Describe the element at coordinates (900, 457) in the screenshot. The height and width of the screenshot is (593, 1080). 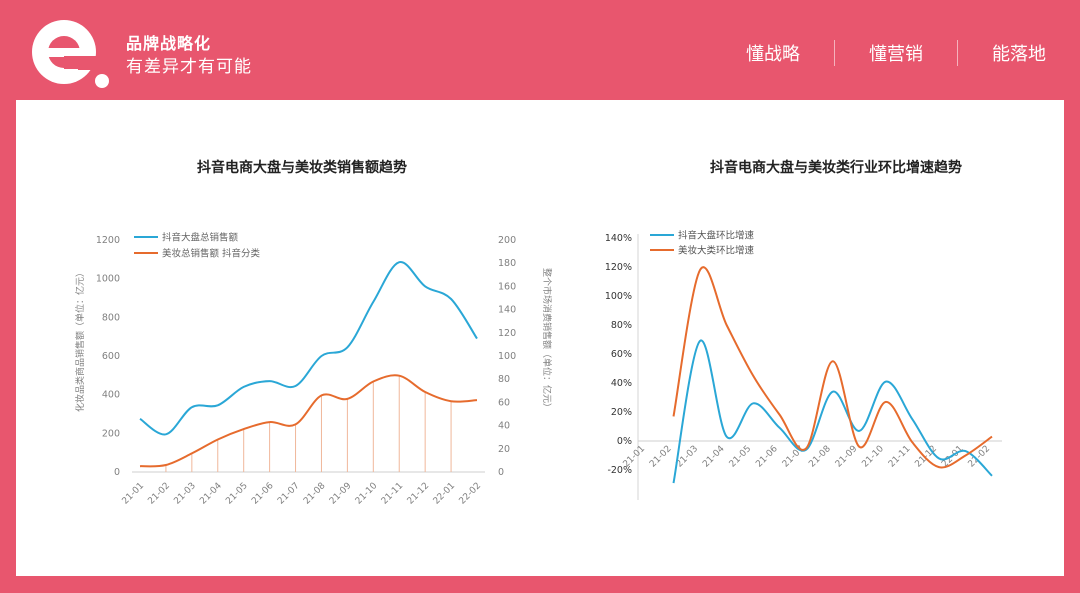
I see `chart2-x-tick-label: 21-11` at that location.